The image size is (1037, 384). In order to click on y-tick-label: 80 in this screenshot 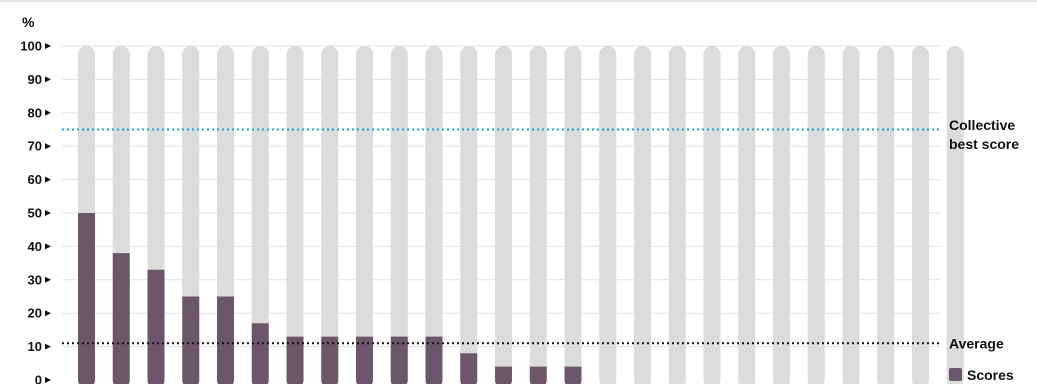, I will do `click(35, 112)`.